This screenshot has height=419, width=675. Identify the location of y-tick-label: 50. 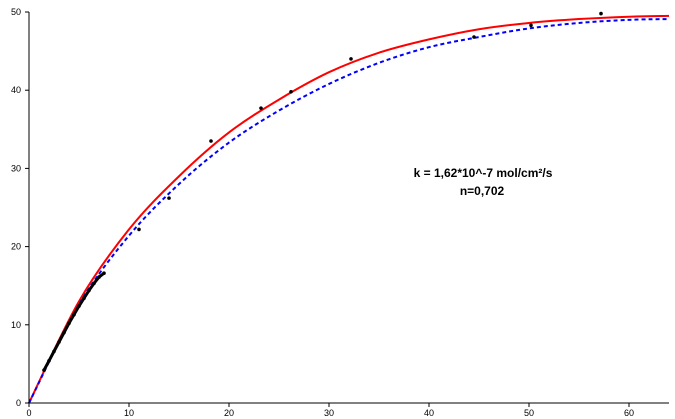
(16, 12).